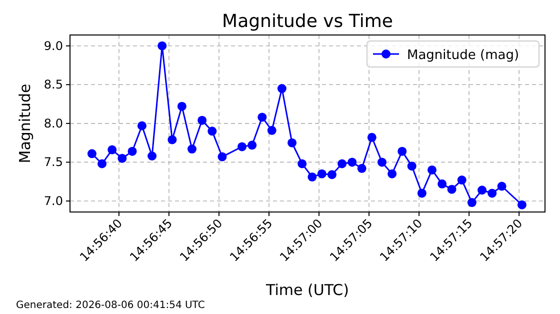  I want to click on y-tick-label: 8.5, so click(53, 85).